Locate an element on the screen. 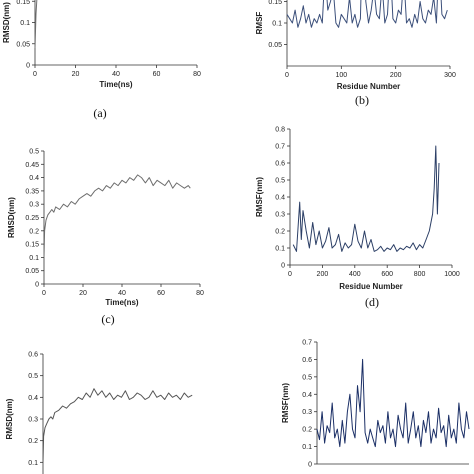 The width and height of the screenshot is (474, 474). chart-panel-e: 0.1 0.2 0.3 0.4 0.5 0.6 RMSD(nm) is located at coordinates (99, 413).